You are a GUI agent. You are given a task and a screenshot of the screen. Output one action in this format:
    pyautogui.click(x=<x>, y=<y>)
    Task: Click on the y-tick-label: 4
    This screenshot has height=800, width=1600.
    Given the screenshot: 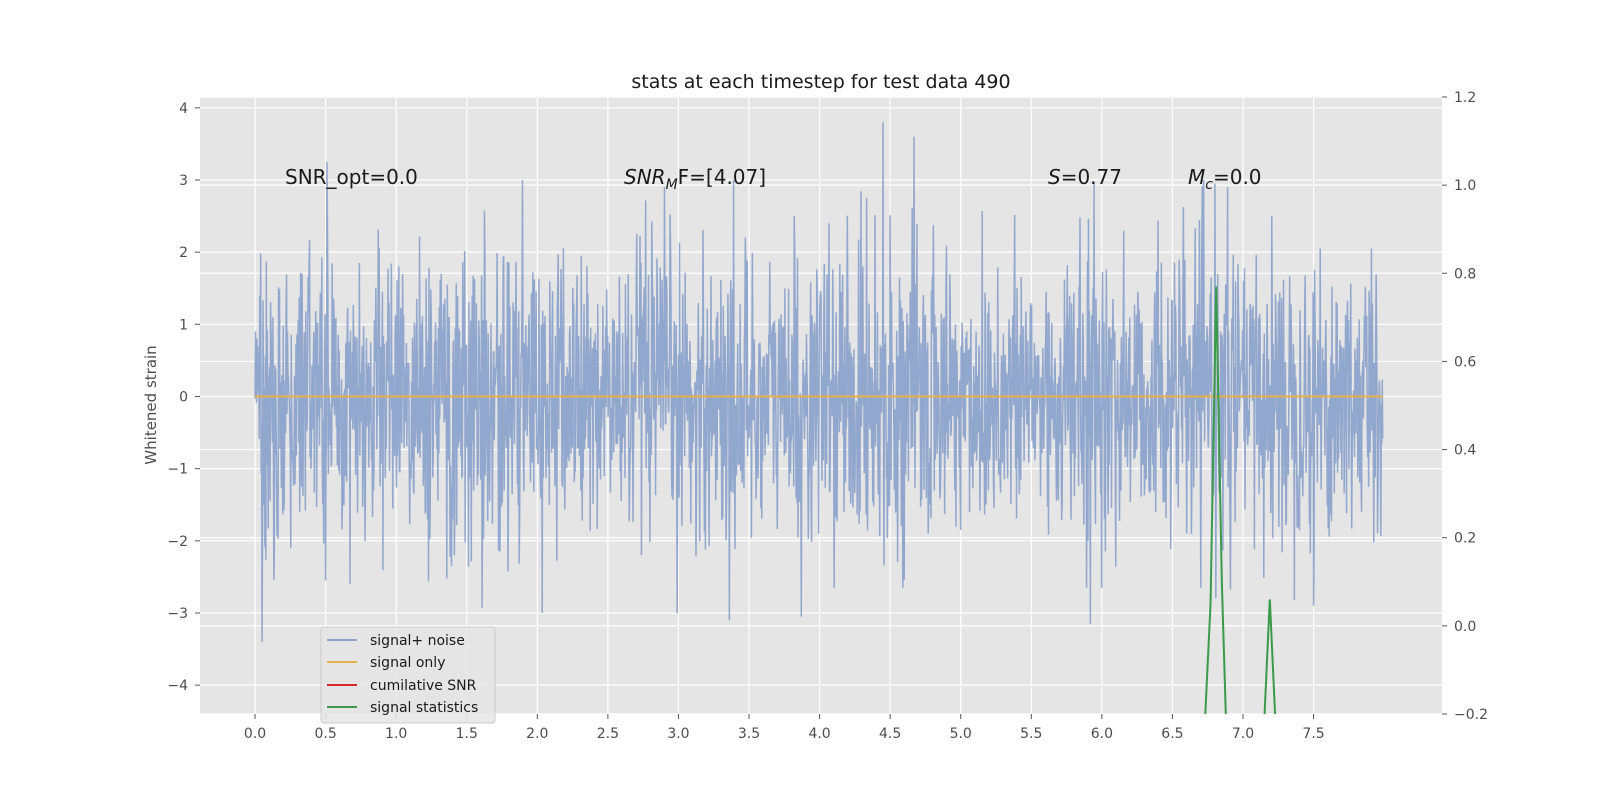 What is the action you would take?
    pyautogui.click(x=183, y=109)
    